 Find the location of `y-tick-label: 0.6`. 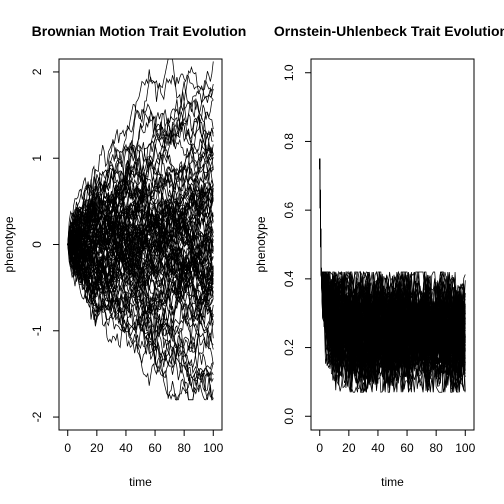

y-tick-label: 0.6 is located at coordinates (289, 209).